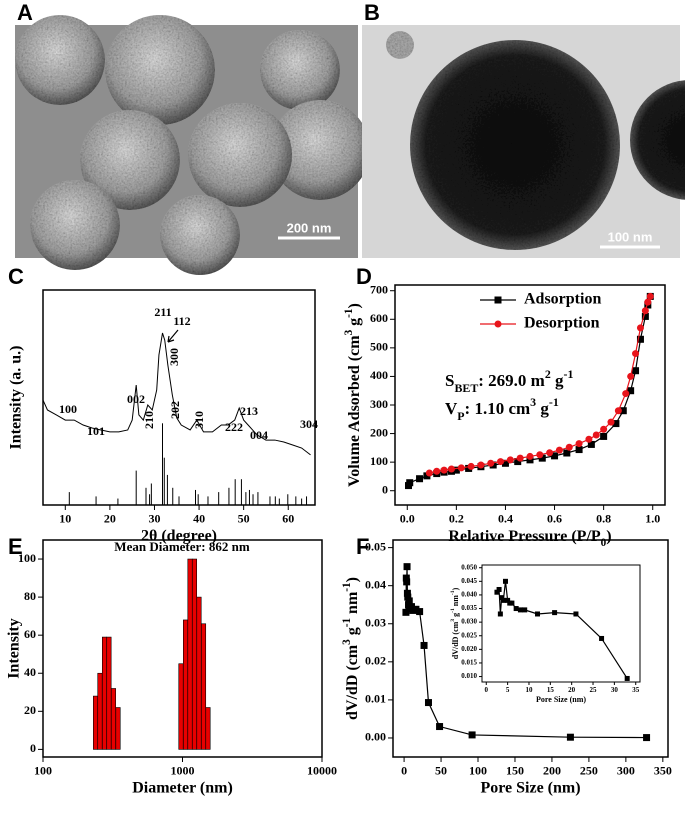 This screenshot has height=831, width=685. I want to click on x-tick-label: 30, so click(154, 518).